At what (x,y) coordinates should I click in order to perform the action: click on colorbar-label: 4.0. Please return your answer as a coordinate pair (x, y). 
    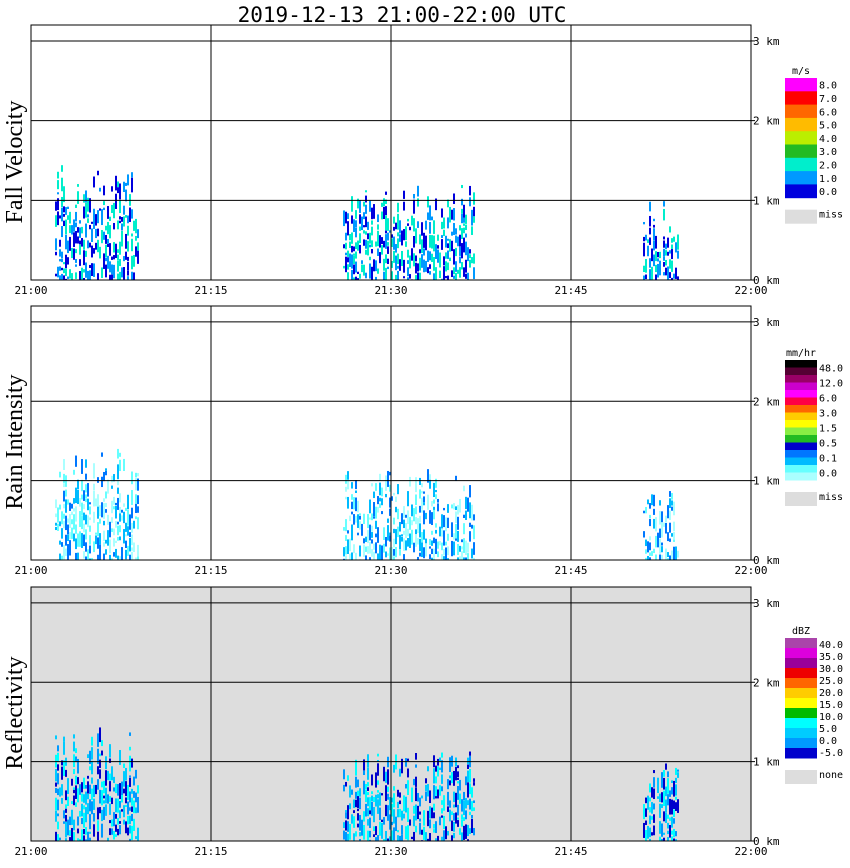
    Looking at the image, I should click on (828, 139).